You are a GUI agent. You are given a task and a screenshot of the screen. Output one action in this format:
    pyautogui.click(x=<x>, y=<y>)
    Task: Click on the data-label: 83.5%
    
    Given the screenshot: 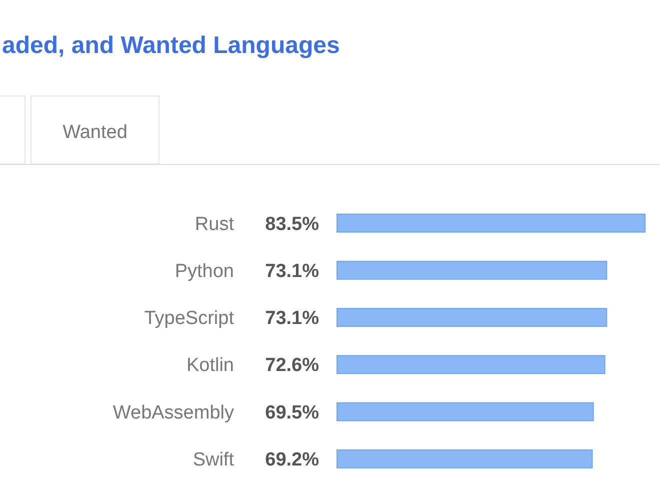 What is the action you would take?
    pyautogui.click(x=292, y=224)
    